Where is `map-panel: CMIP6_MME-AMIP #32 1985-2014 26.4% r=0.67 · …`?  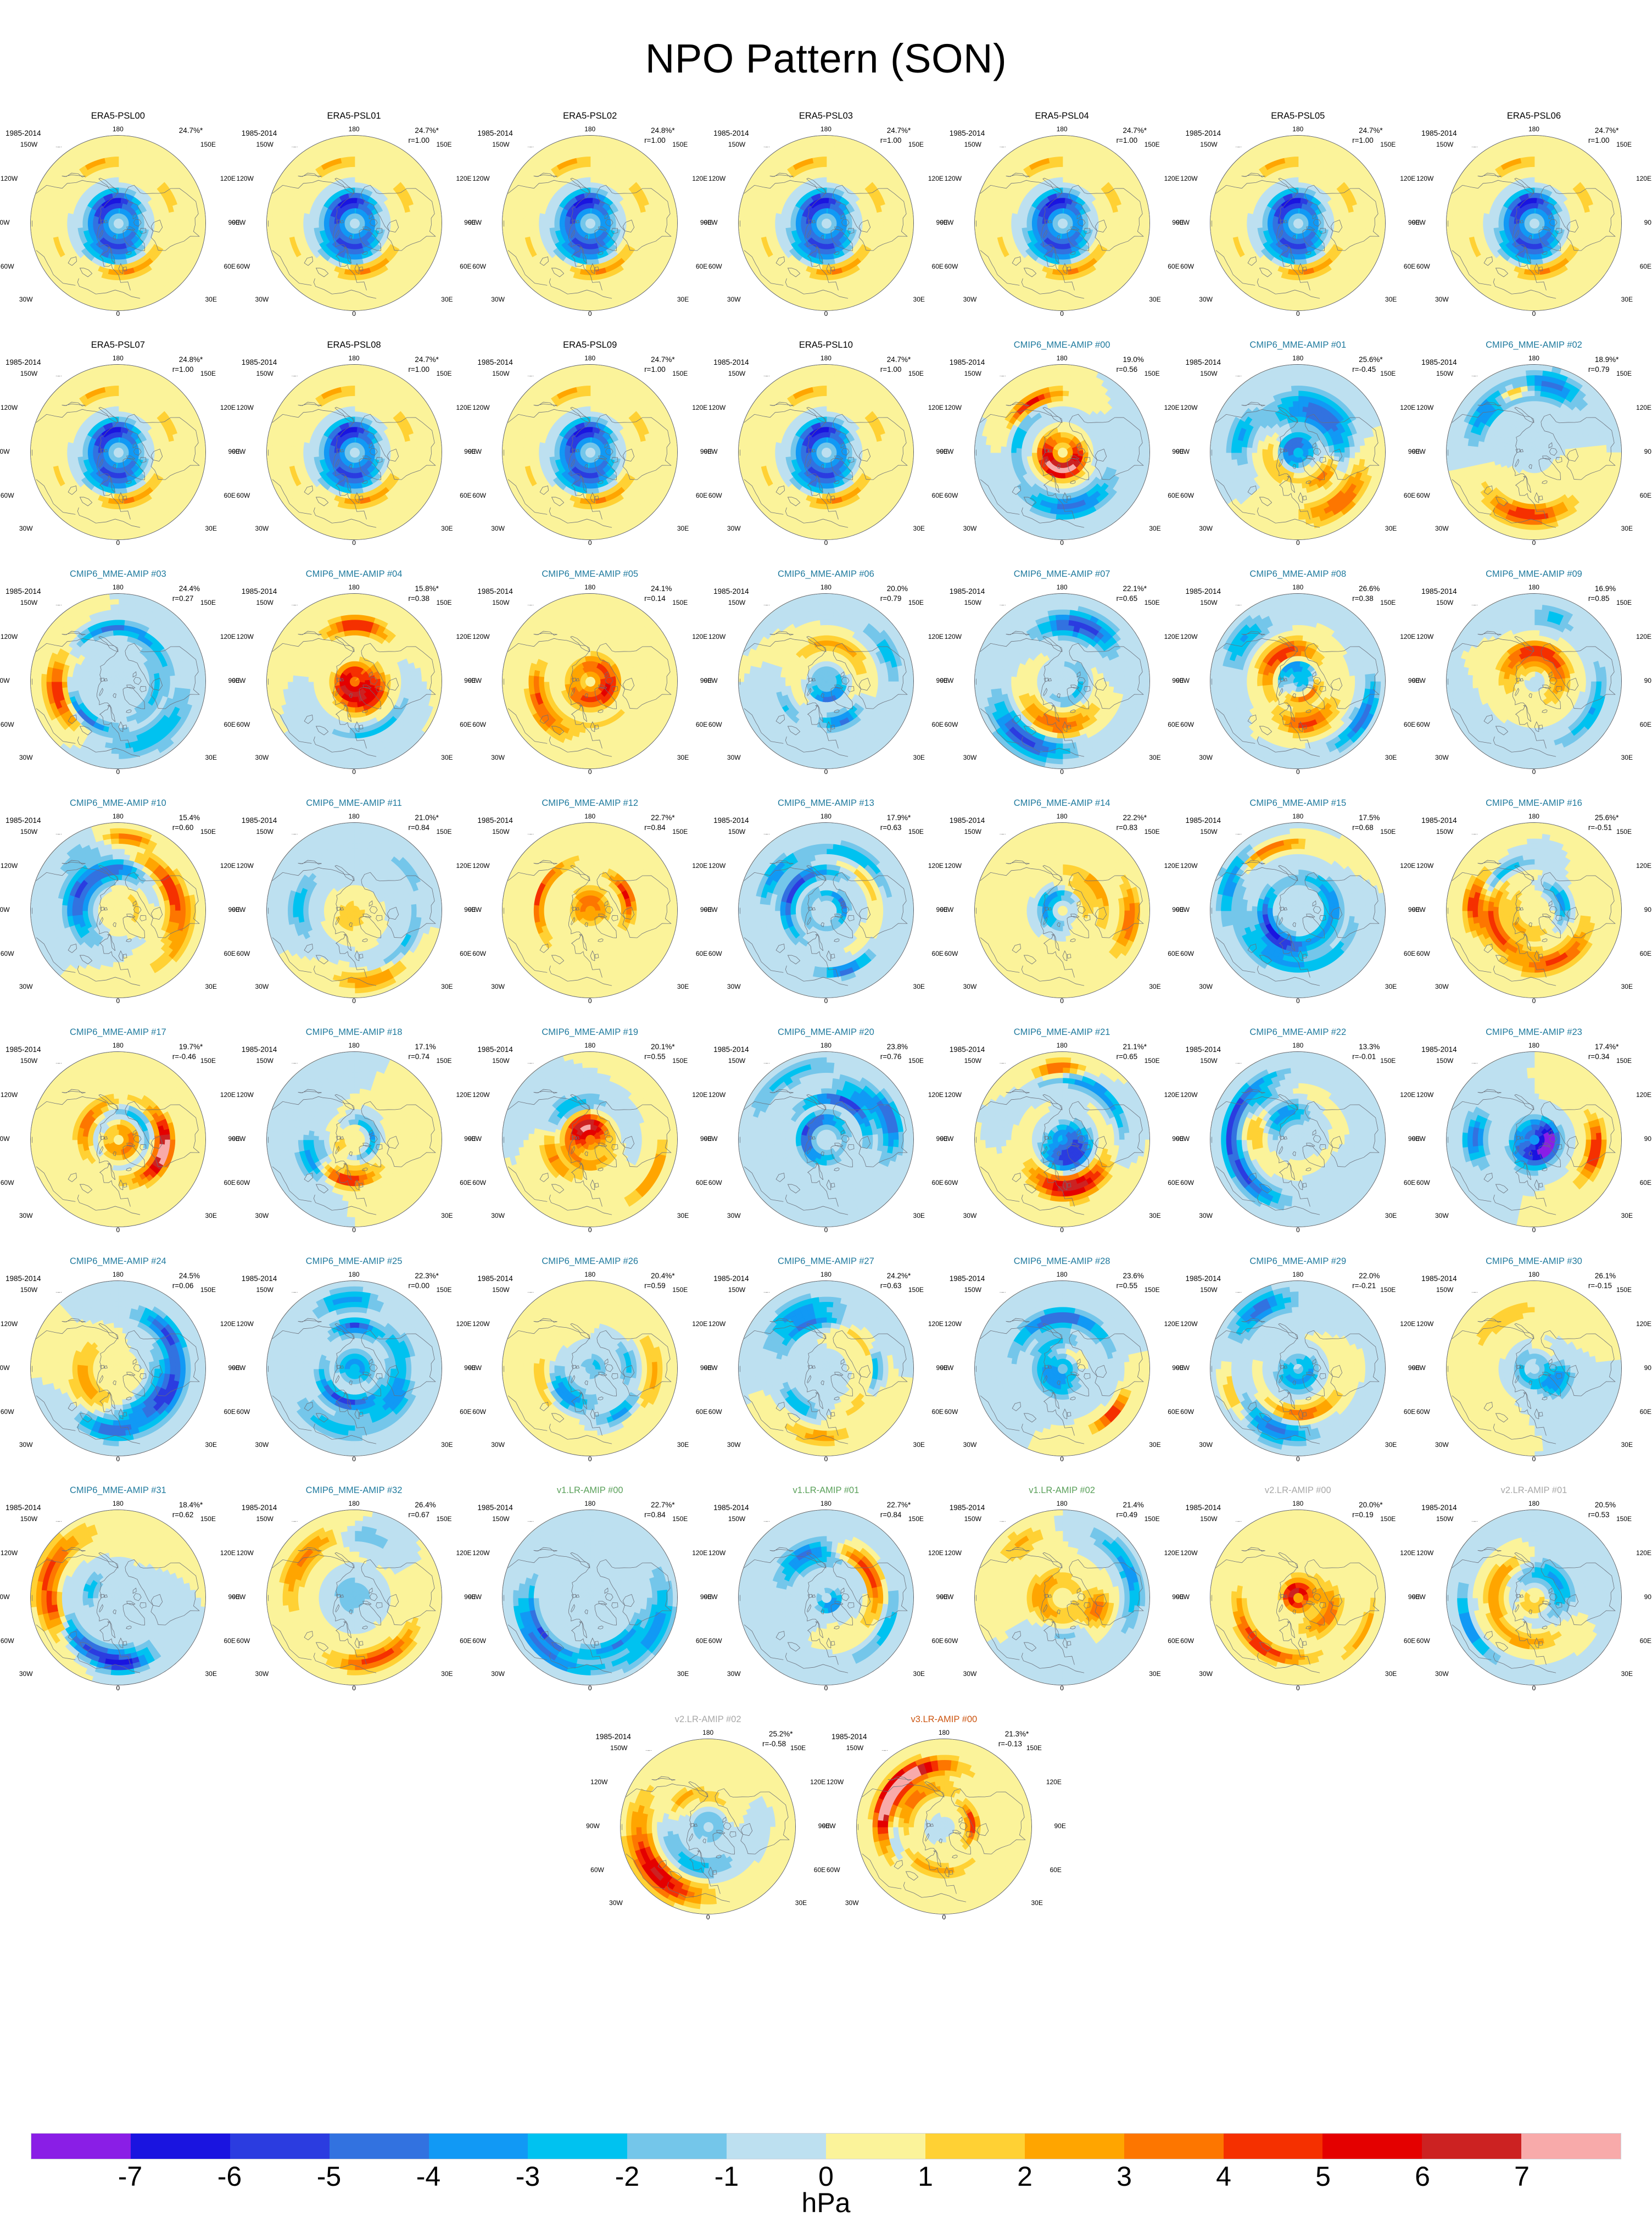
map-panel: CMIP6_MME-AMIP #32 1985-2014 26.4% r=0.67 · … is located at coordinates (354, 1597).